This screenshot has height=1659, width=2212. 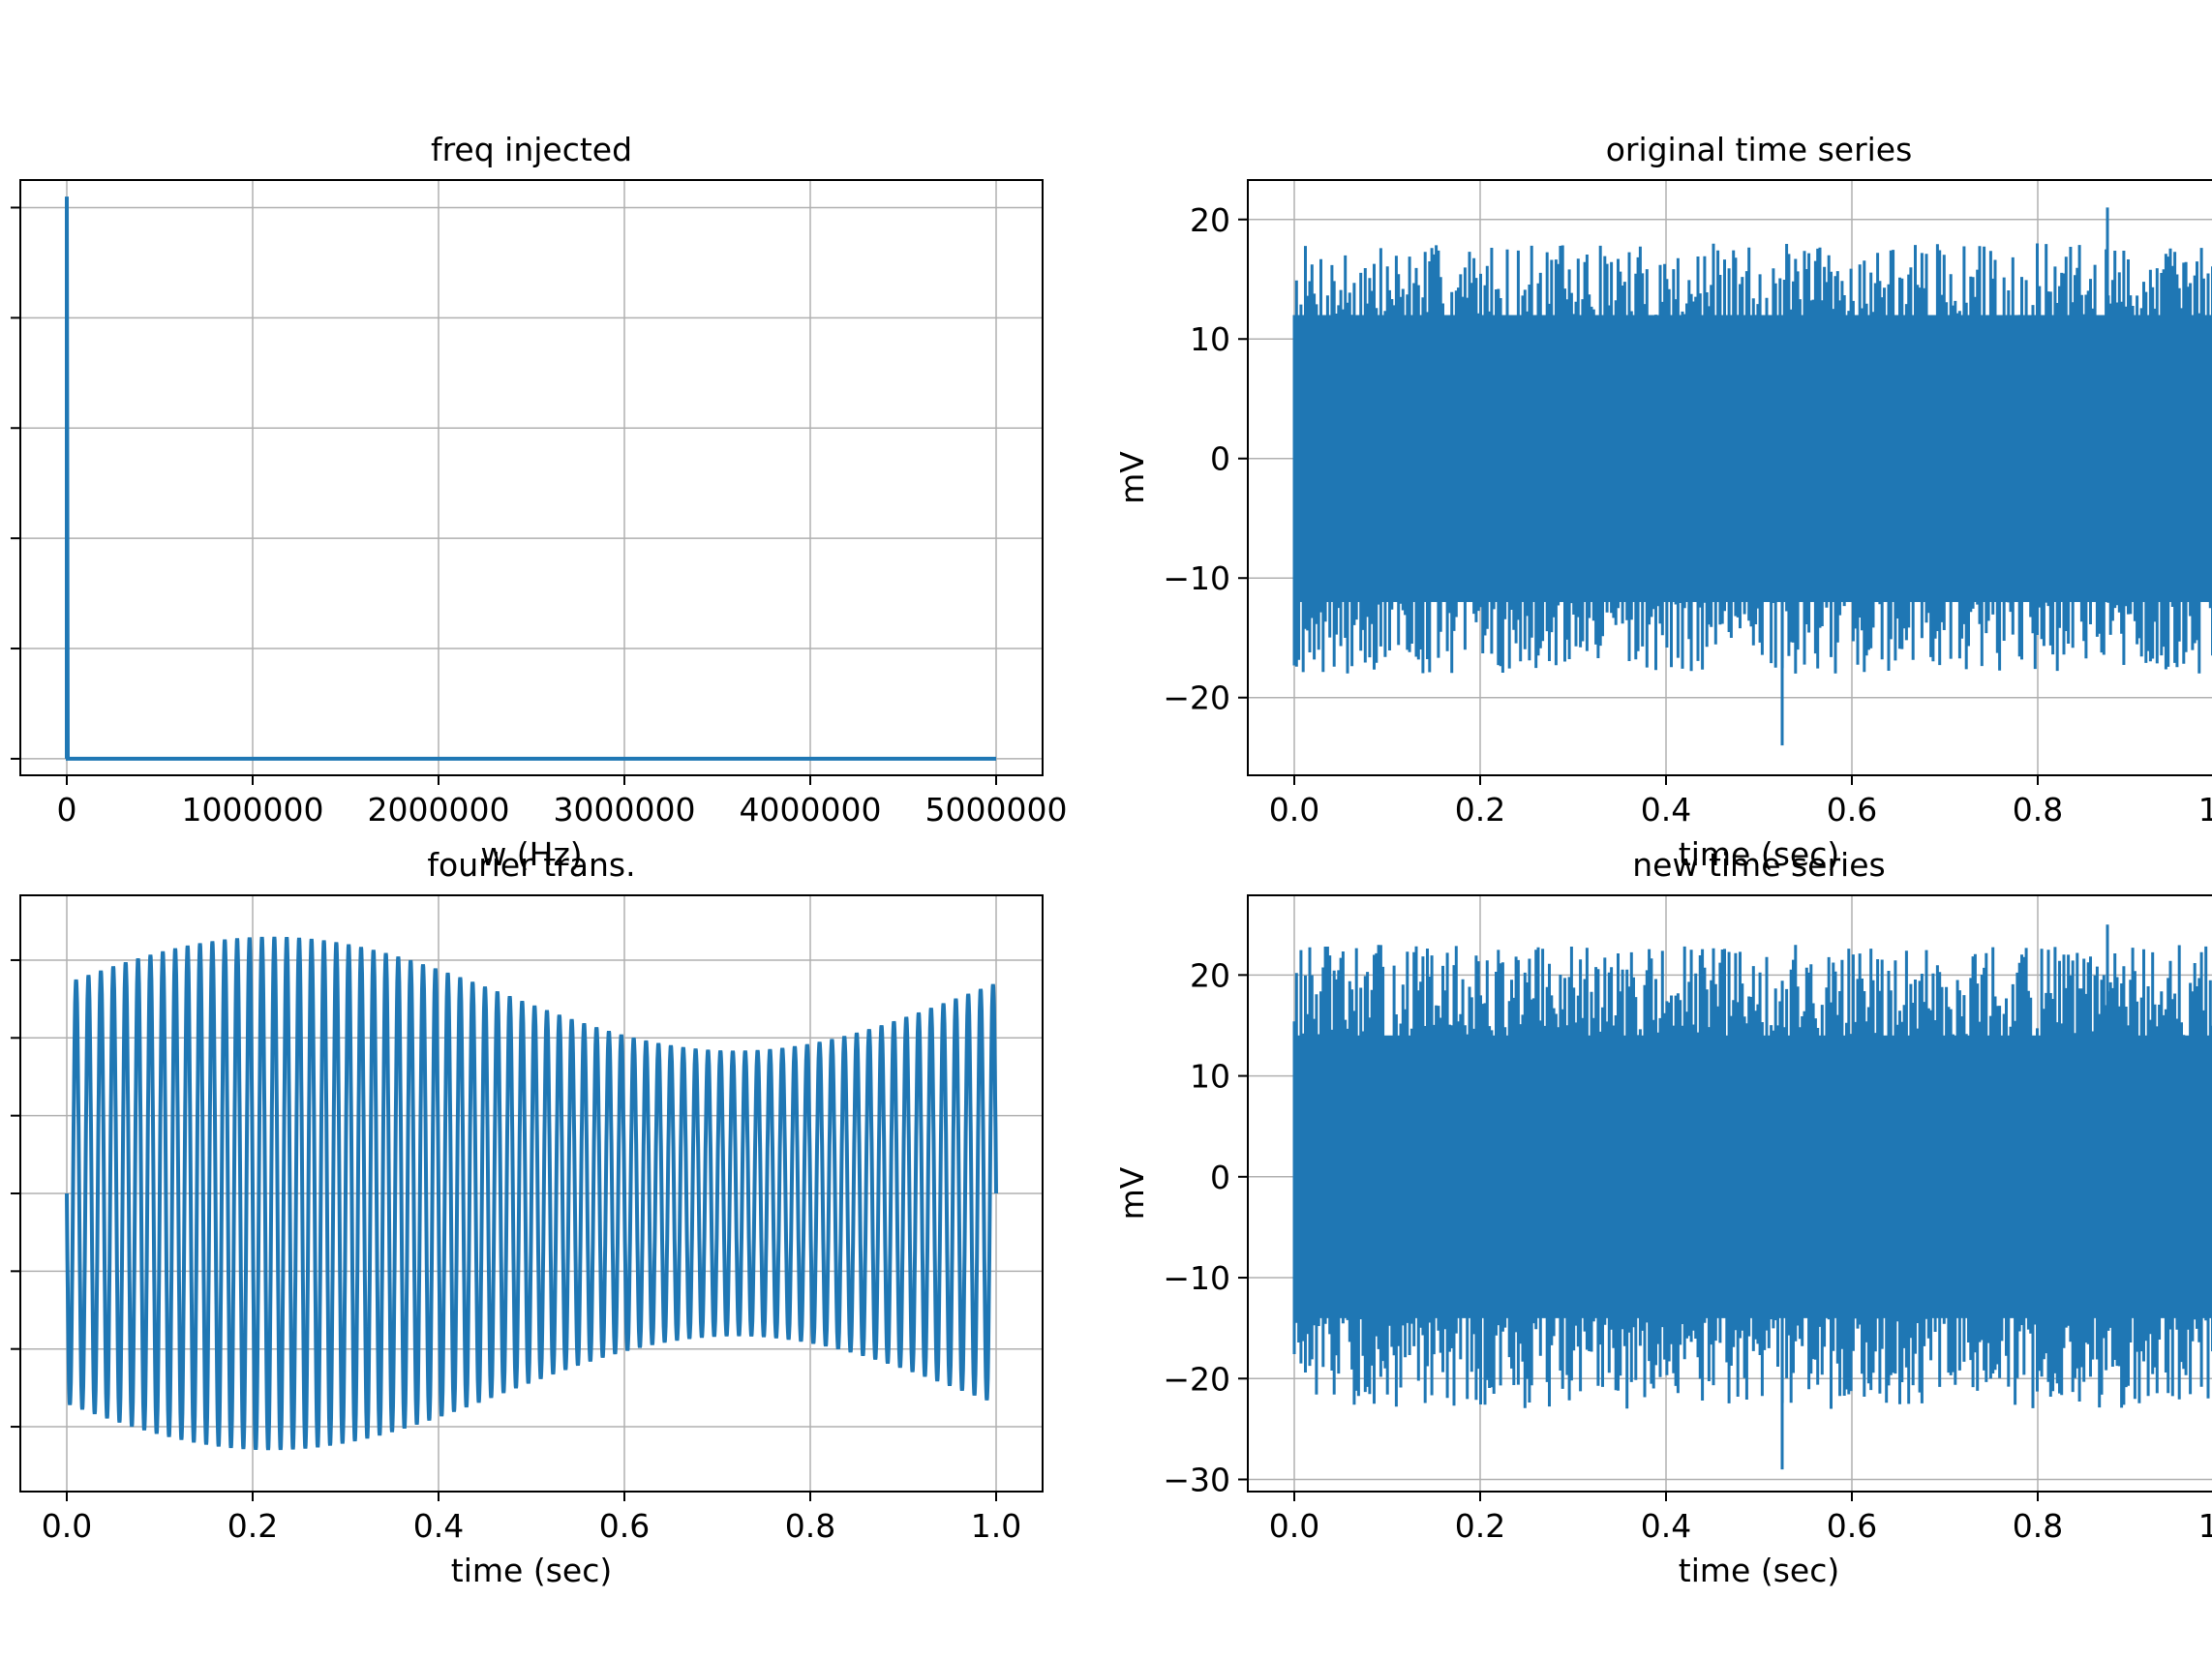 I want to click on x-tick-label: 4000000, so click(x=811, y=810).